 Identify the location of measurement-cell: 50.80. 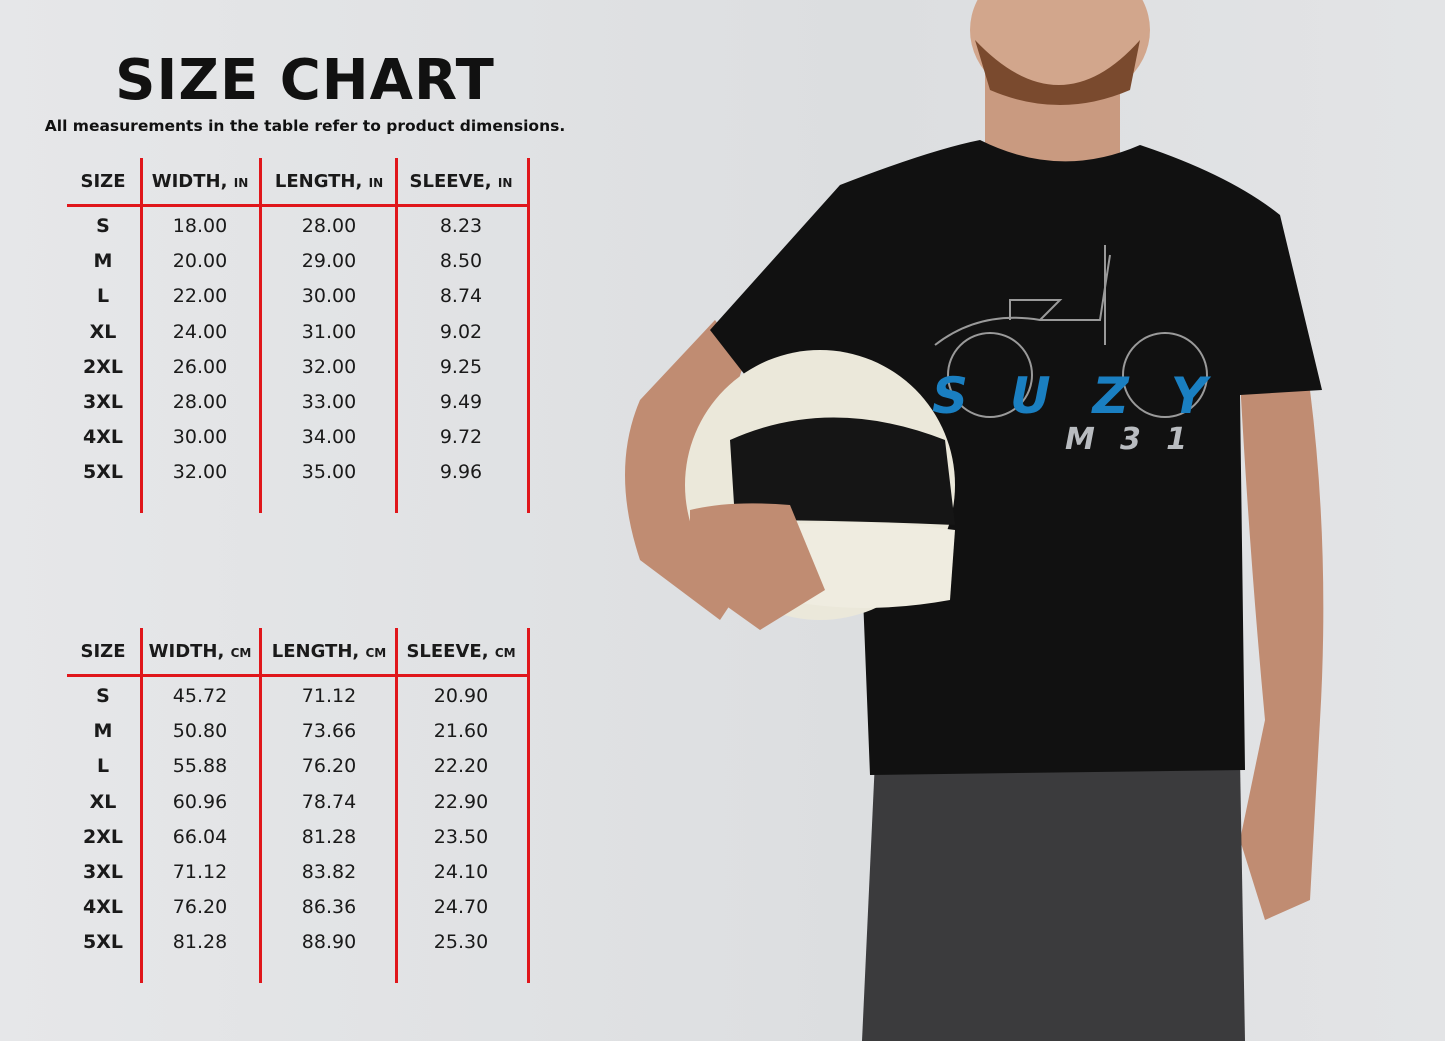
(200, 731).